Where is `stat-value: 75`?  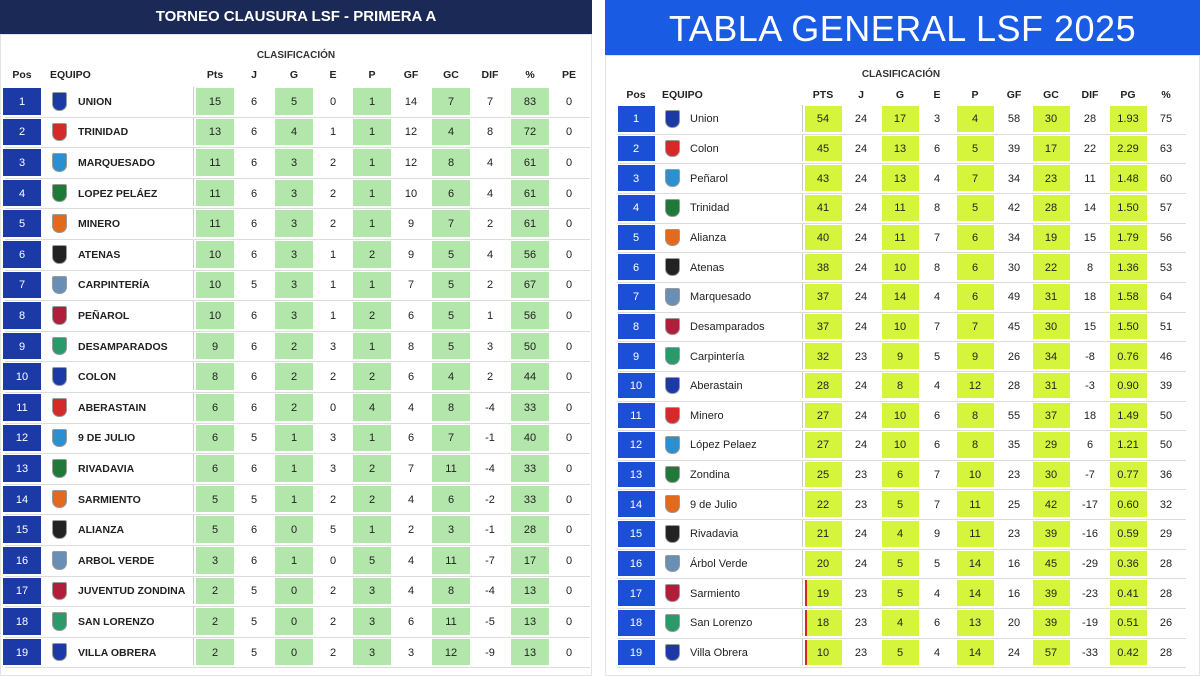 stat-value: 75 is located at coordinates (1166, 119).